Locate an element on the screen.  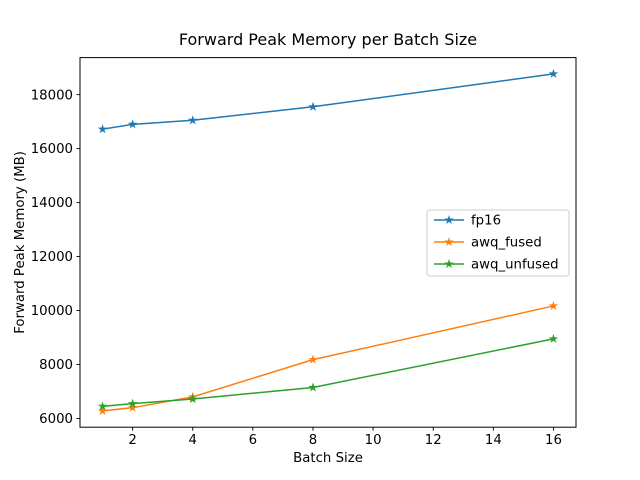
x-tick-label-1: 4 is located at coordinates (192, 440).